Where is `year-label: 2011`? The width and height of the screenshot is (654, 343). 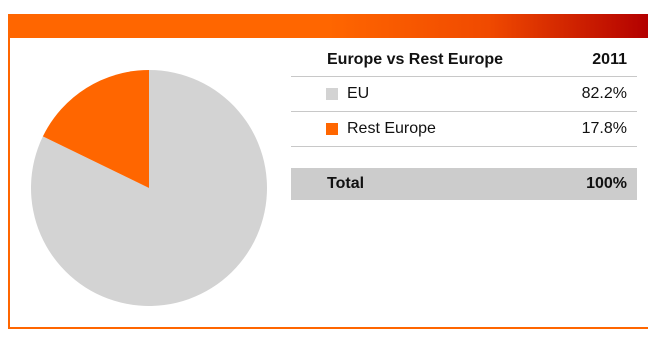 year-label: 2011 is located at coordinates (609, 59).